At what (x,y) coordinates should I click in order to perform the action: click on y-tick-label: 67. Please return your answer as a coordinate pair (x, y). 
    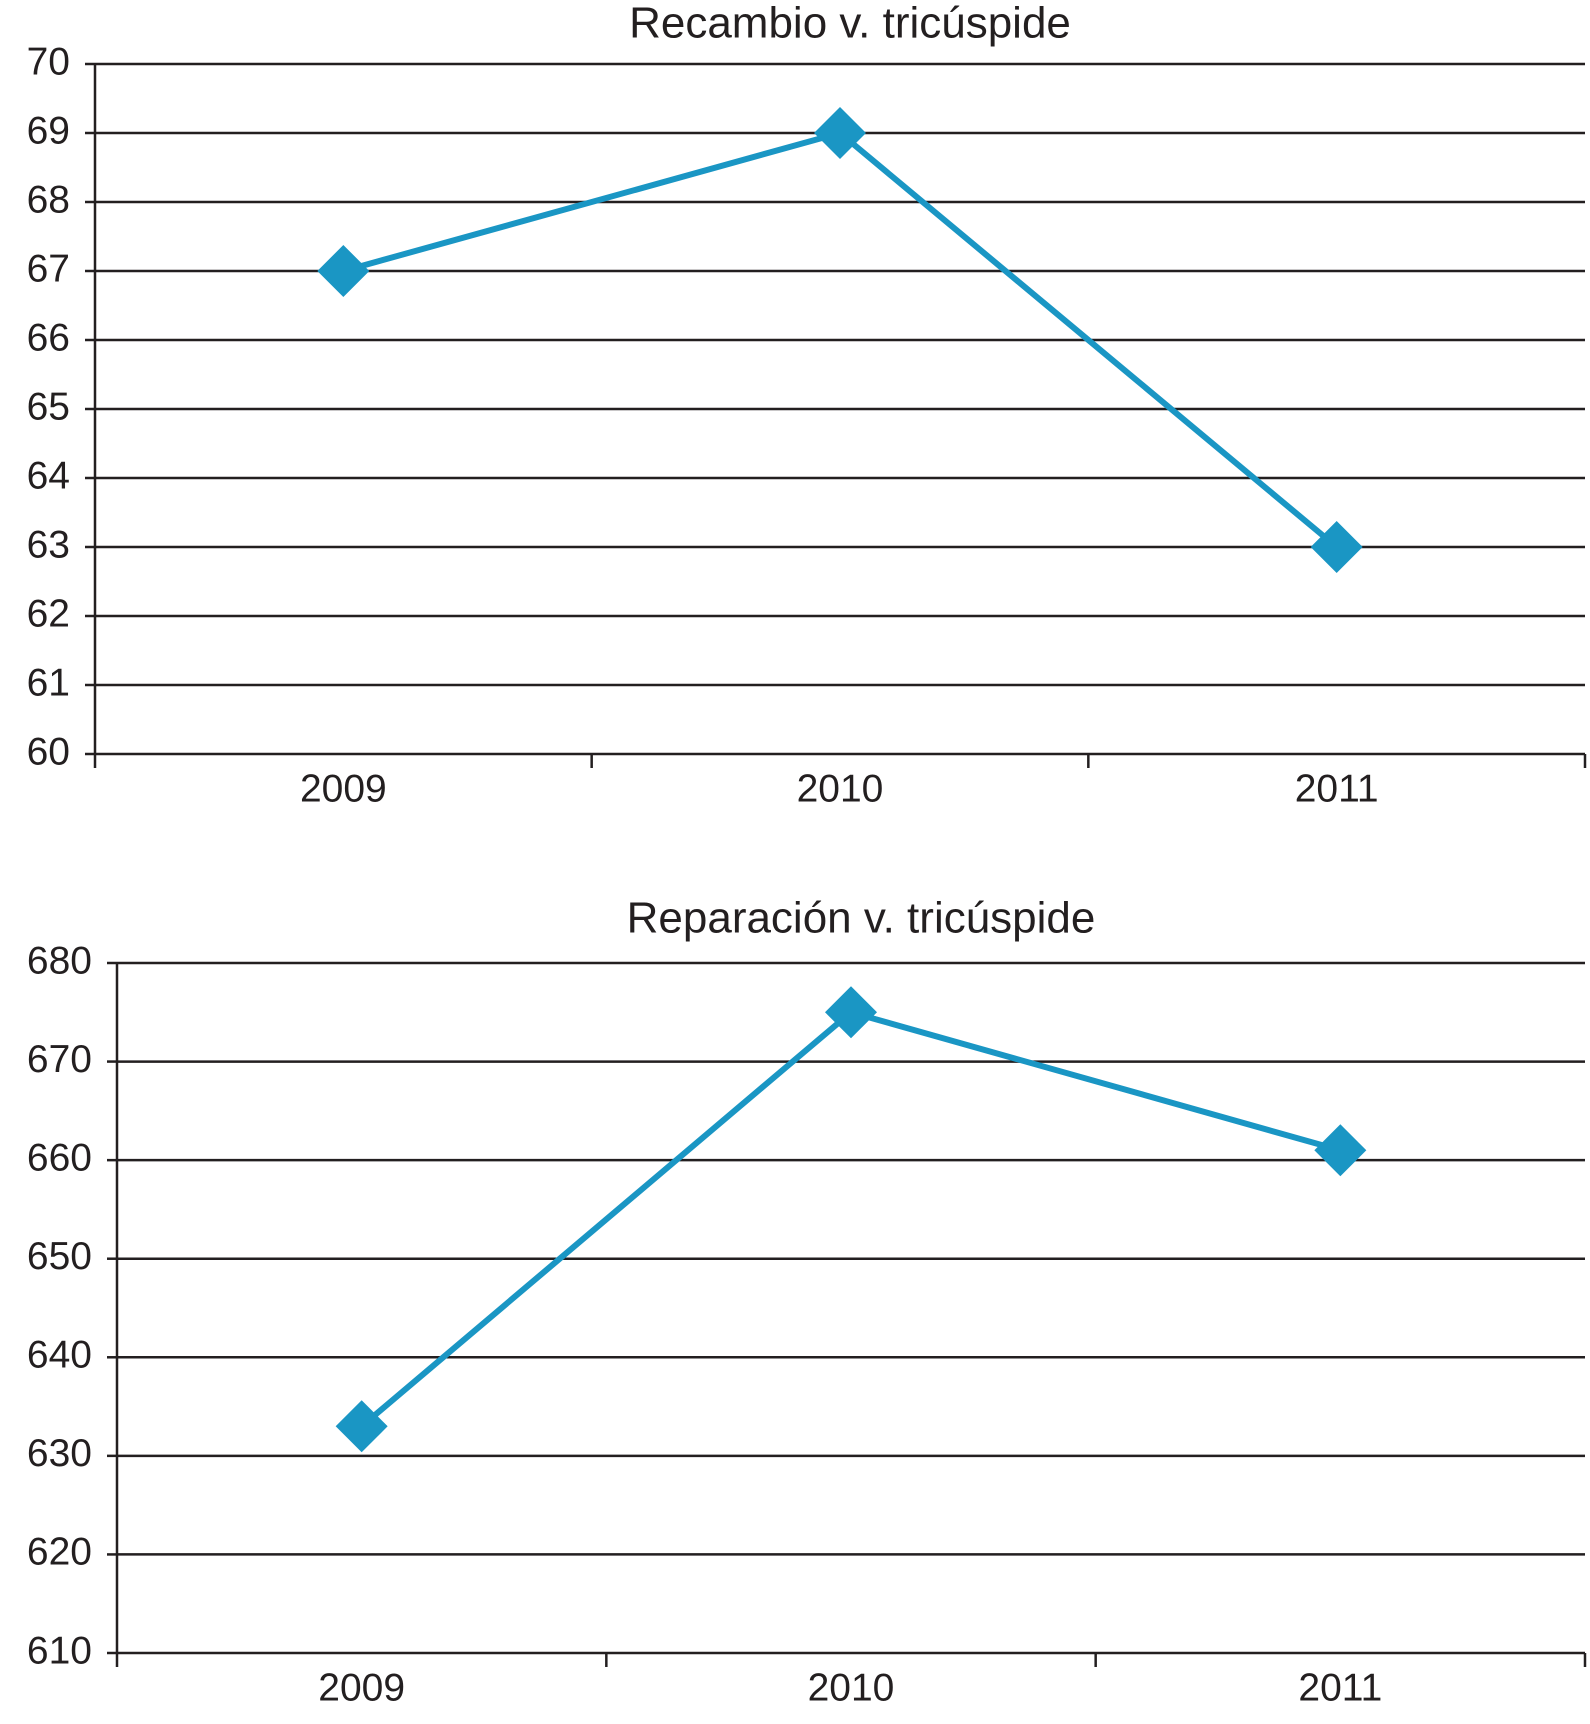
    Looking at the image, I should click on (48, 268).